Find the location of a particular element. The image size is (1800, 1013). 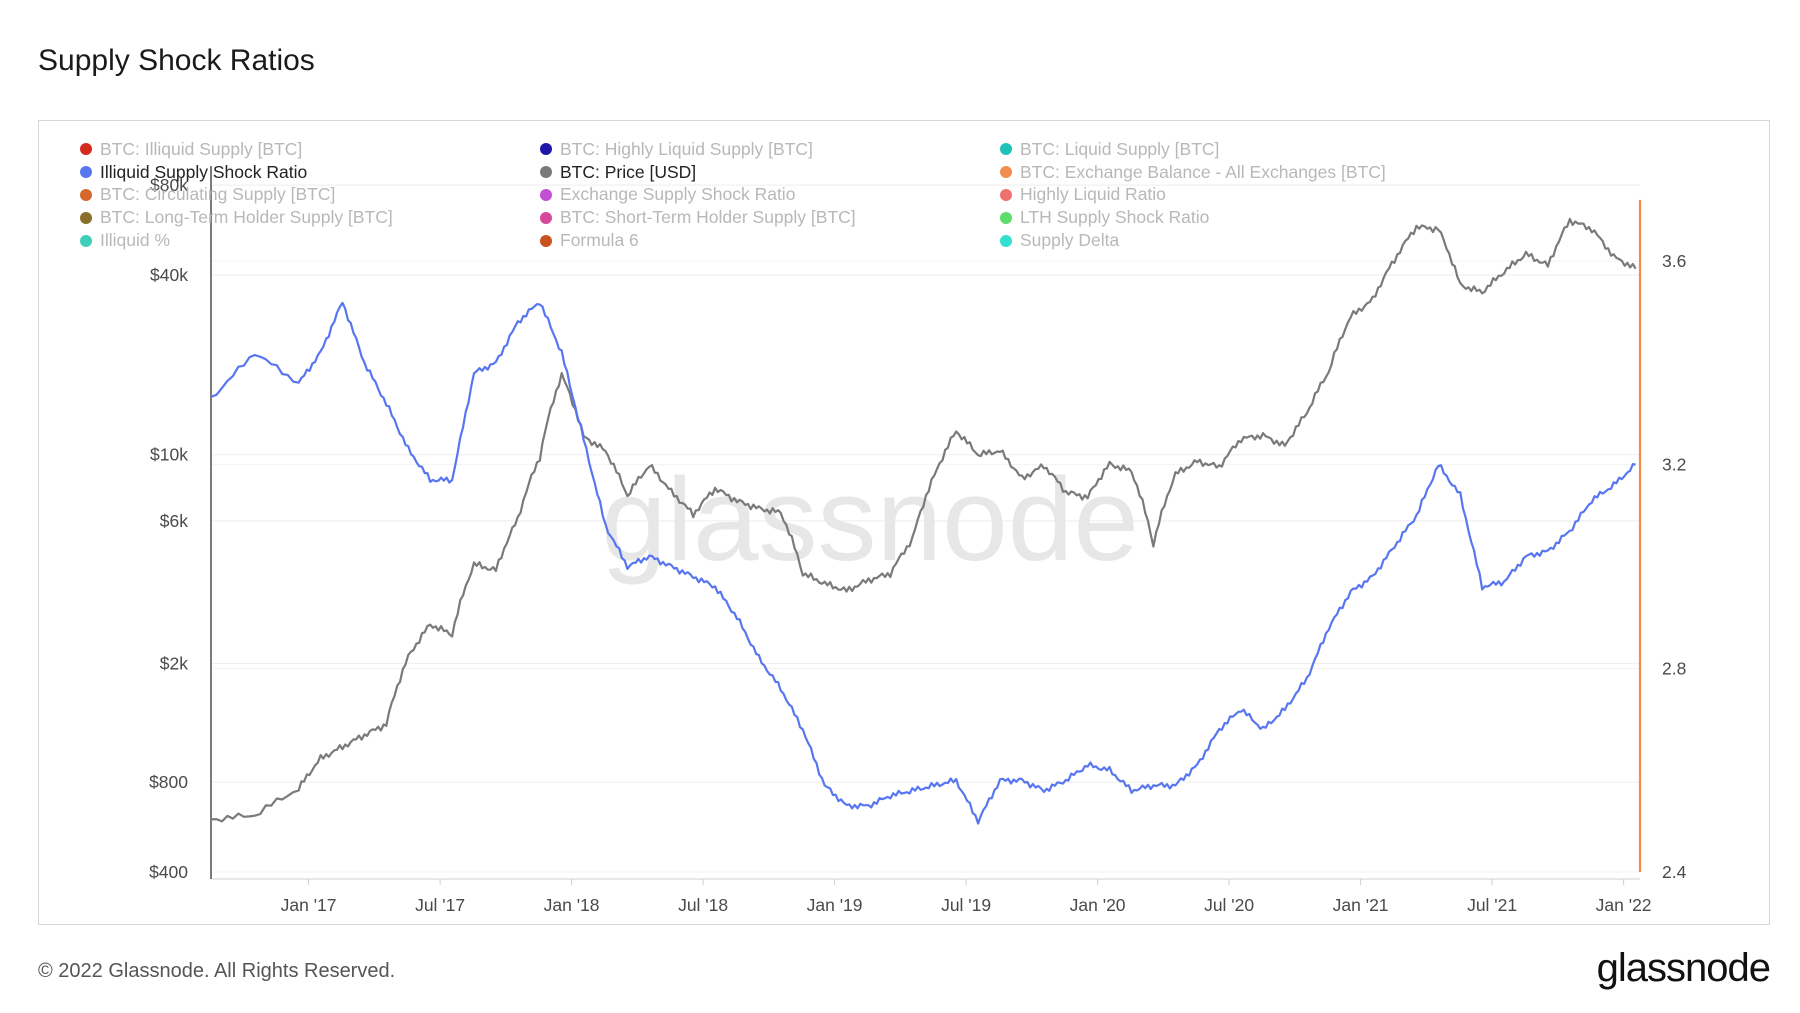

legend-label: Highly Liquid Ratio is located at coordinates (1093, 194).